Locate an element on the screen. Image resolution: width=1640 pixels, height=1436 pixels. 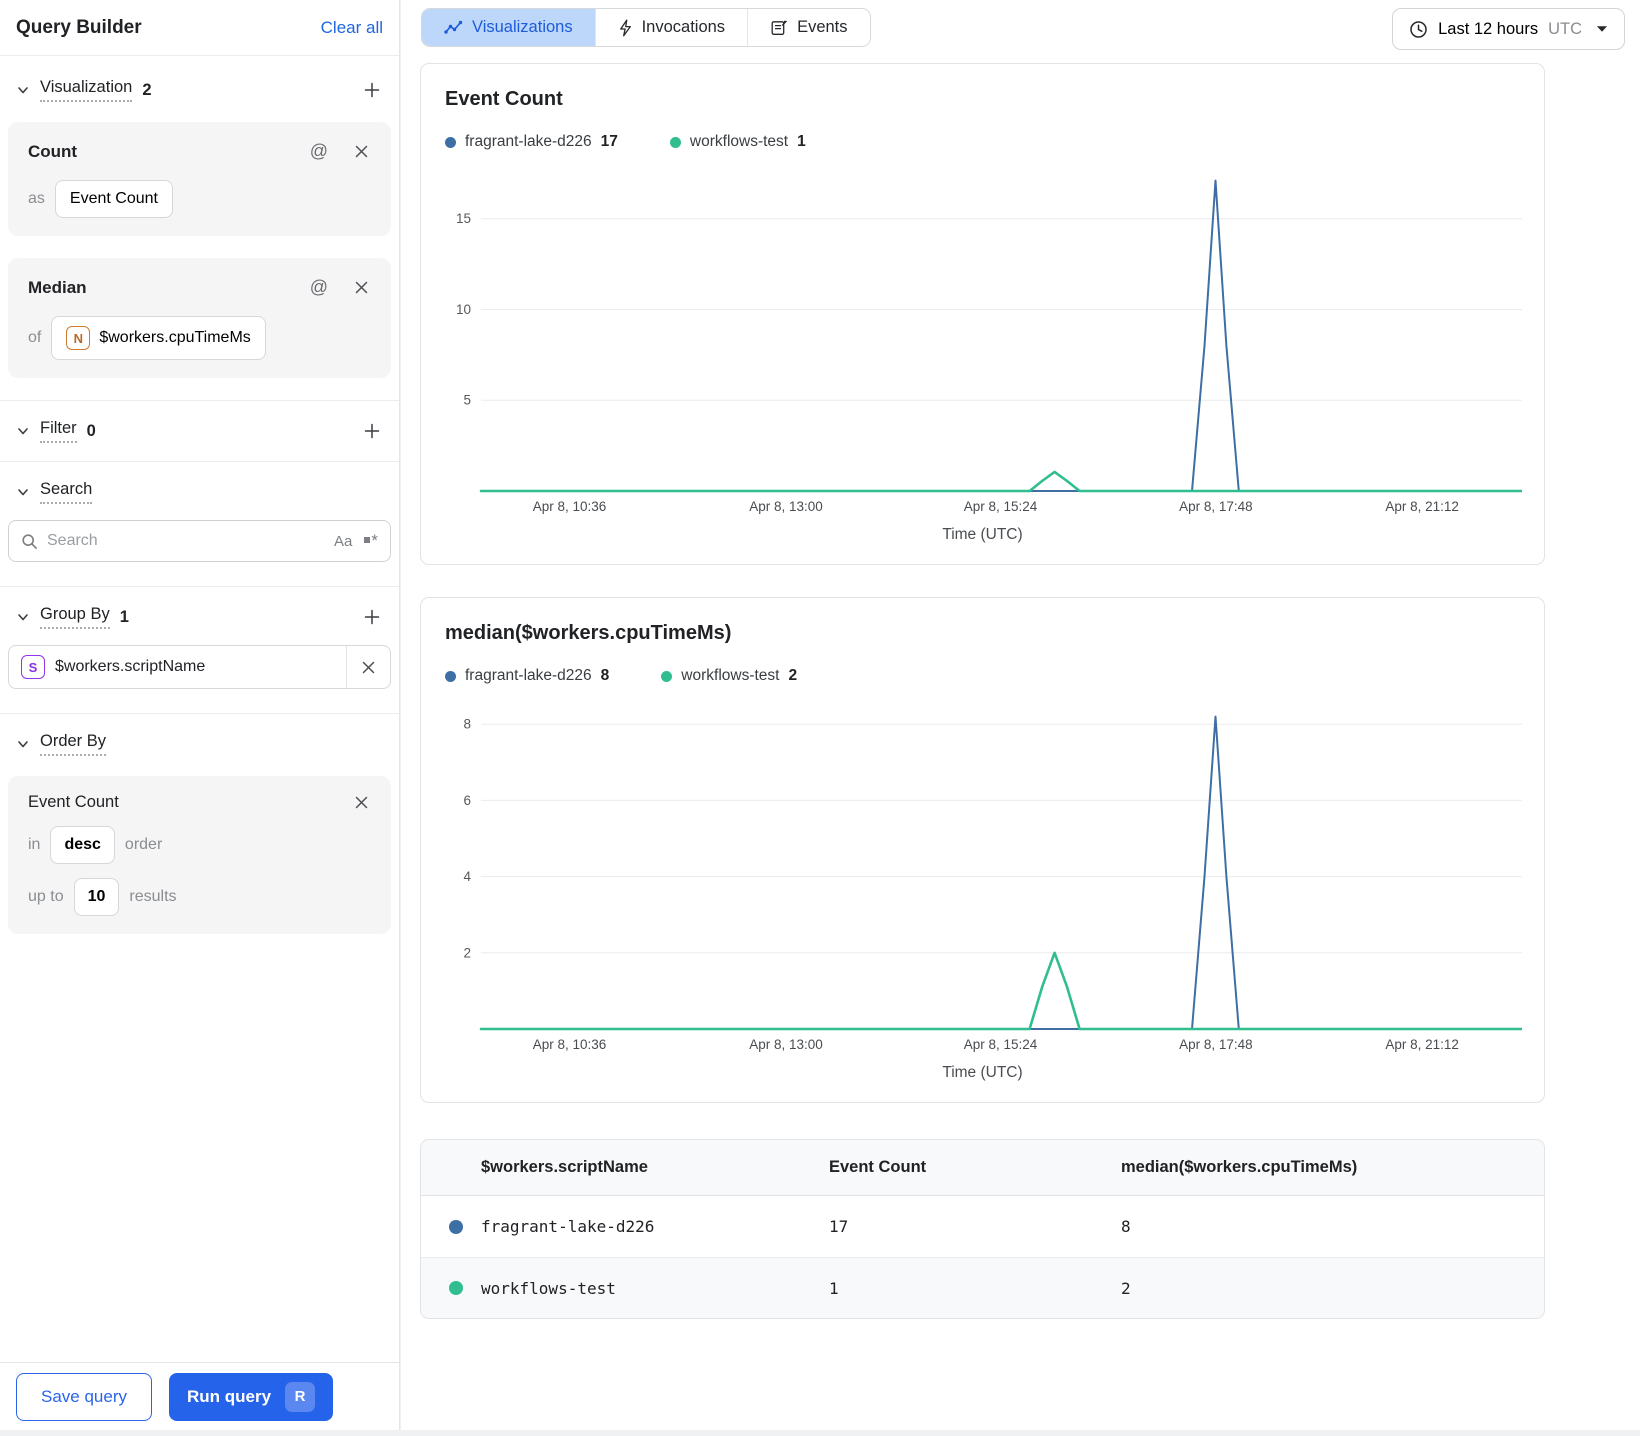
column-event-count: Event Count is located at coordinates (878, 1167).